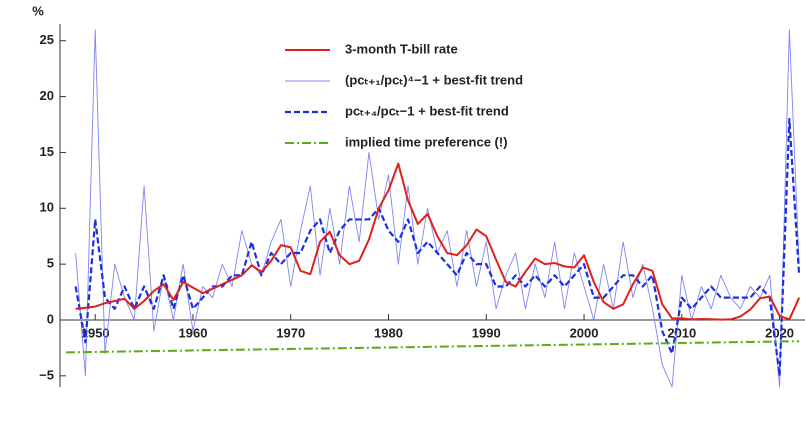 This screenshot has height=425, width=805. What do you see at coordinates (50, 263) in the screenshot?
I see `y-tick-label: 5` at bounding box center [50, 263].